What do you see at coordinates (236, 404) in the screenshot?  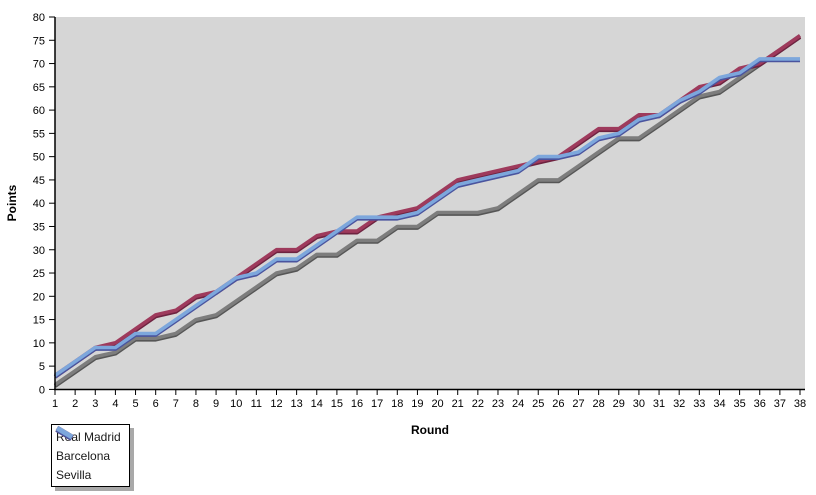 I see `x-tick-label: 10` at bounding box center [236, 404].